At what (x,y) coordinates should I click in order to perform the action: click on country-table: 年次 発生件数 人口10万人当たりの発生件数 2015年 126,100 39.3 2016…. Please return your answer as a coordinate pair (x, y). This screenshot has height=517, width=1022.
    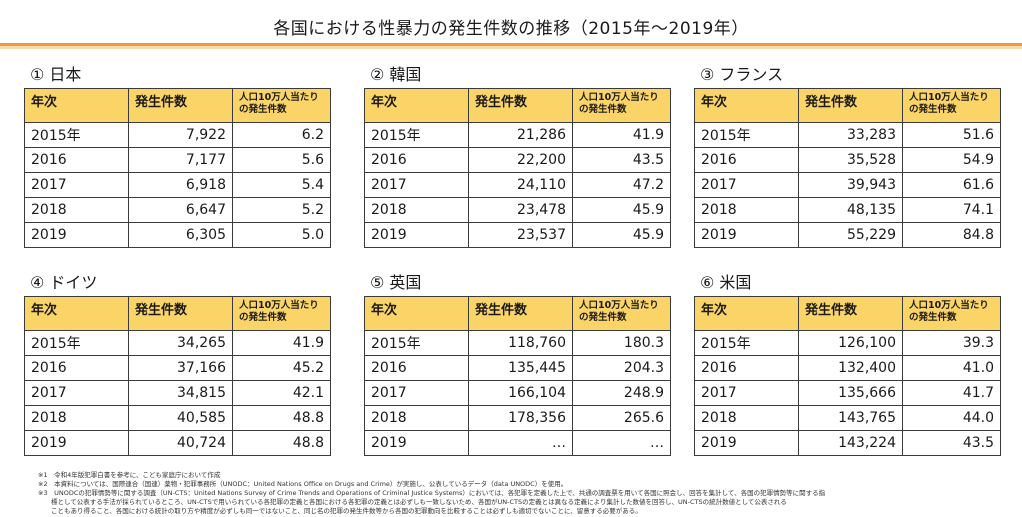
    Looking at the image, I should click on (847, 376).